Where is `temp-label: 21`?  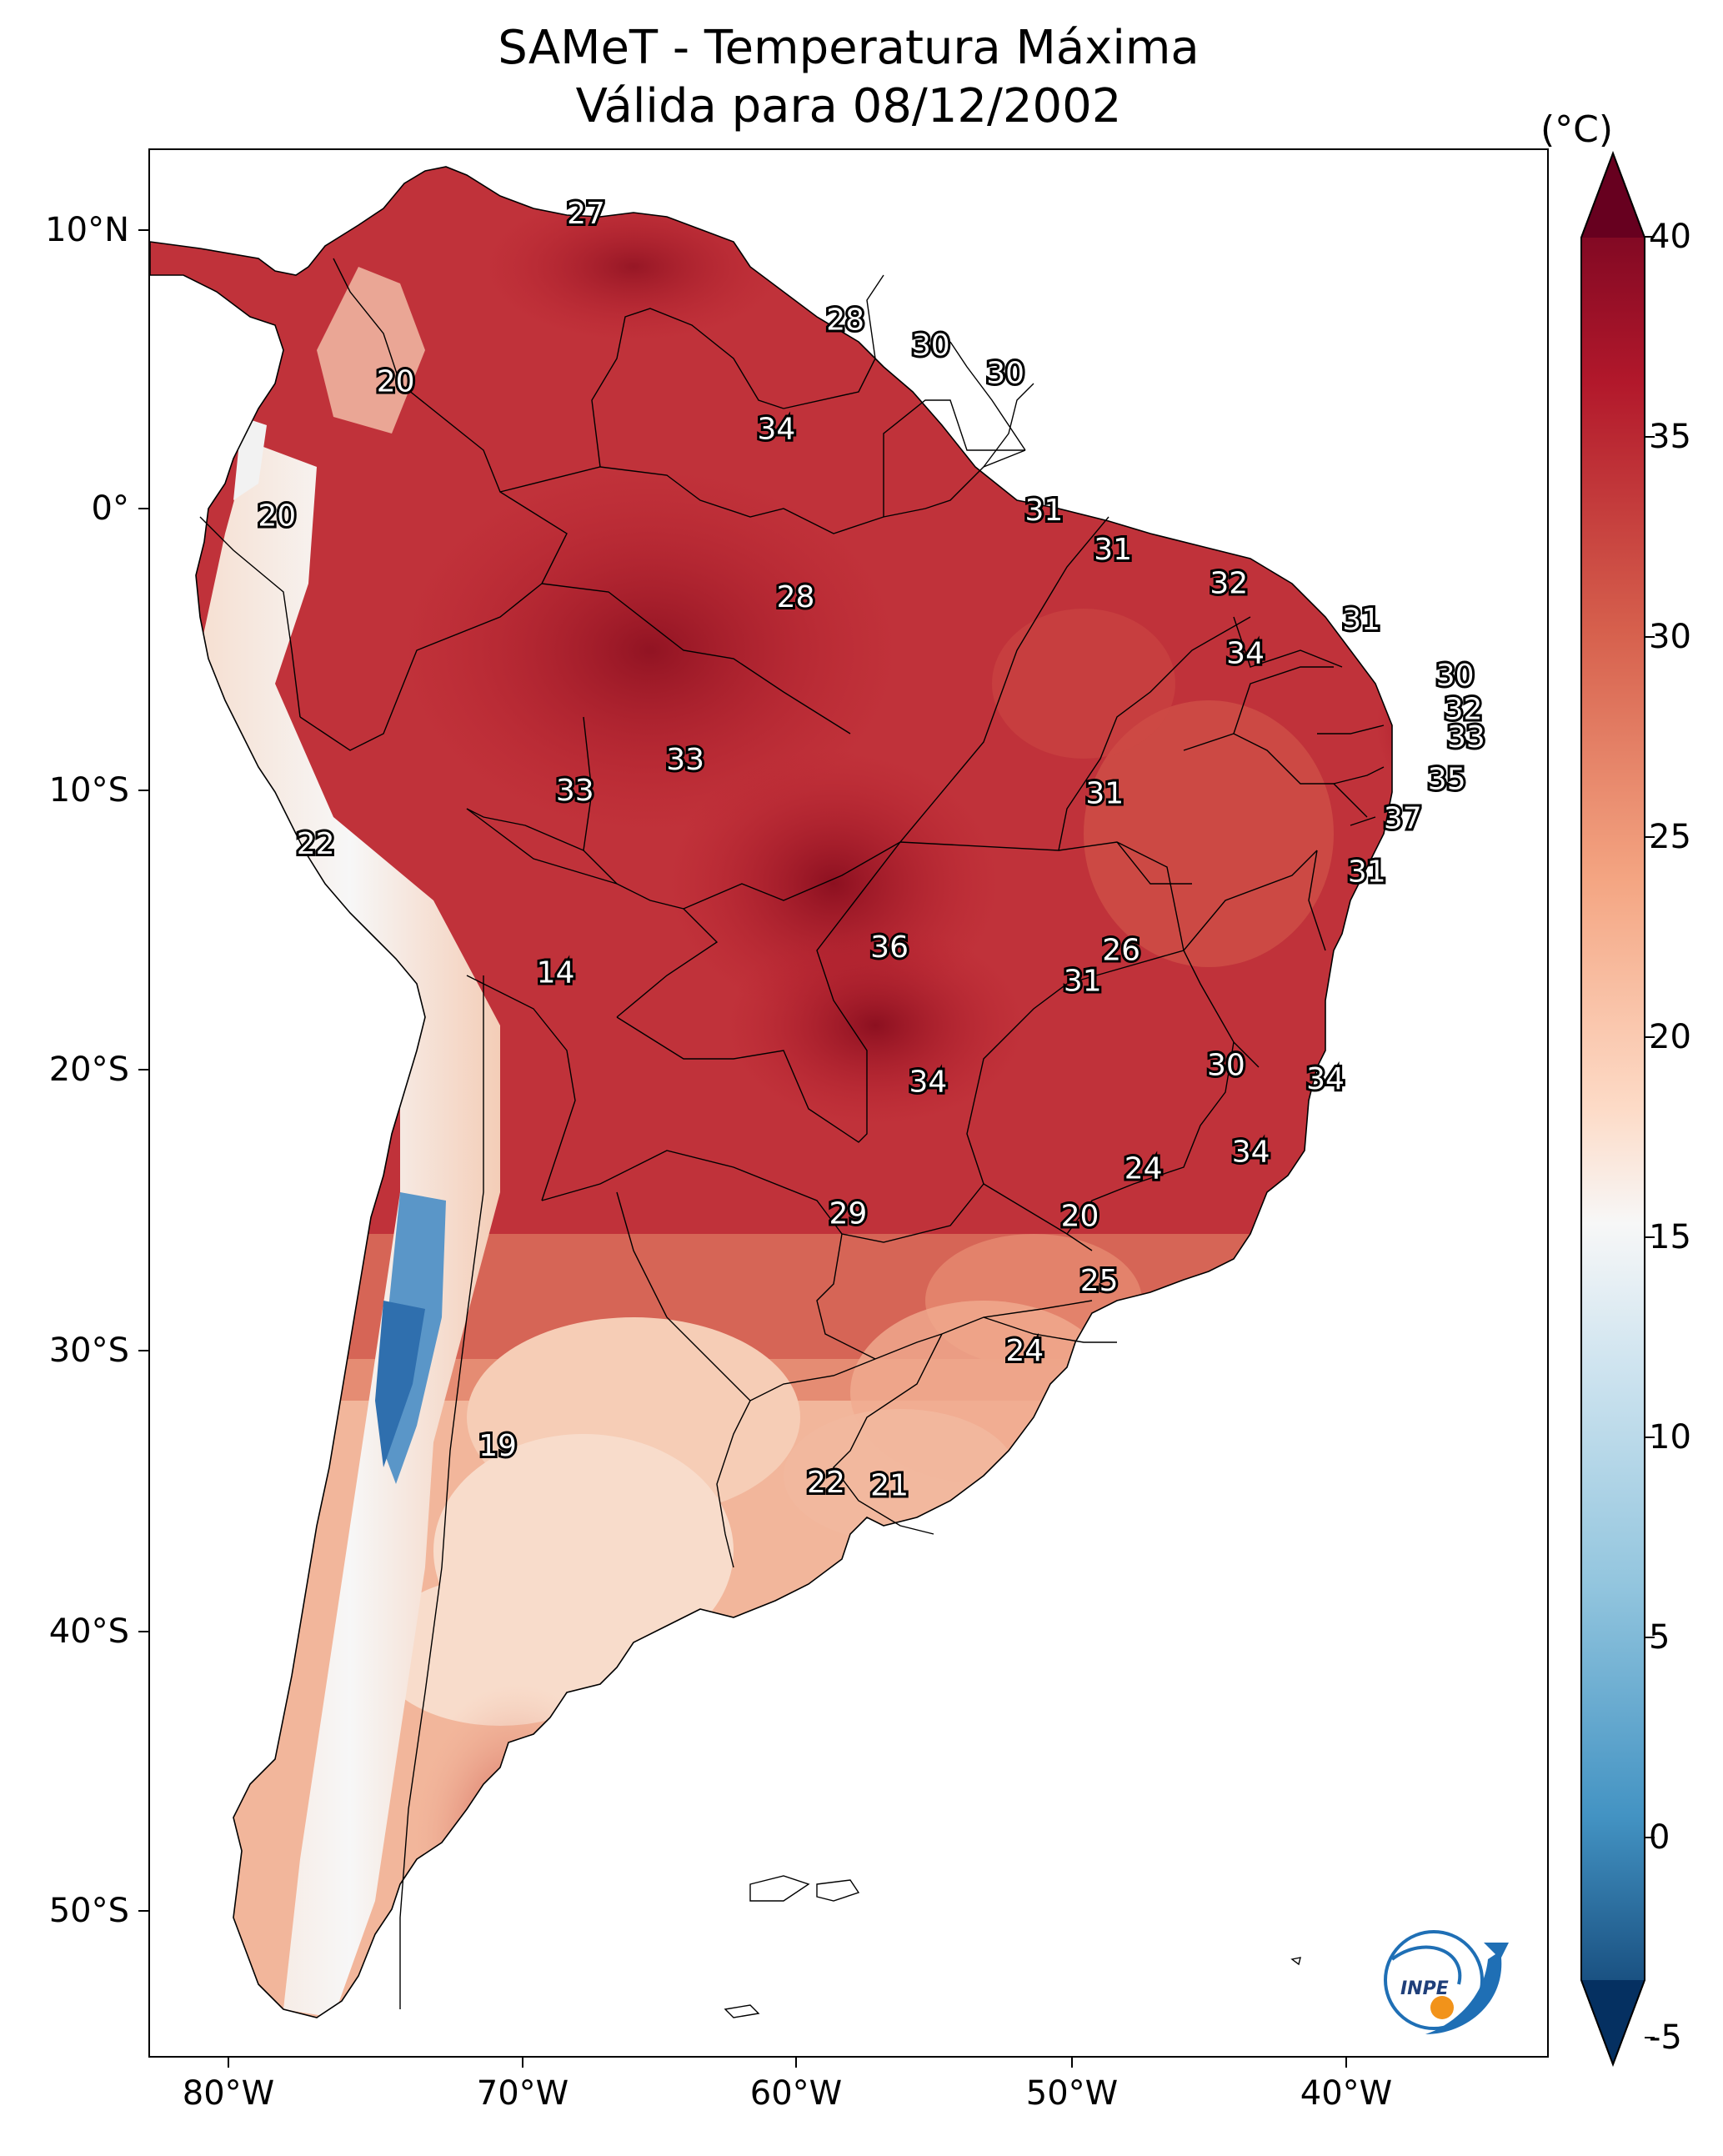 temp-label: 21 is located at coordinates (890, 1485).